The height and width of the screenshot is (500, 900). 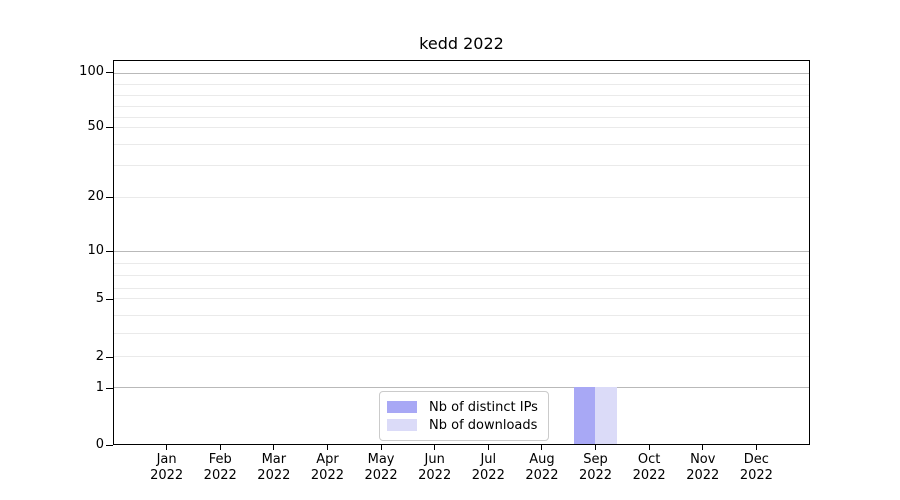 I want to click on x-tick-label-sep: Sep 2022, so click(x=595, y=467).